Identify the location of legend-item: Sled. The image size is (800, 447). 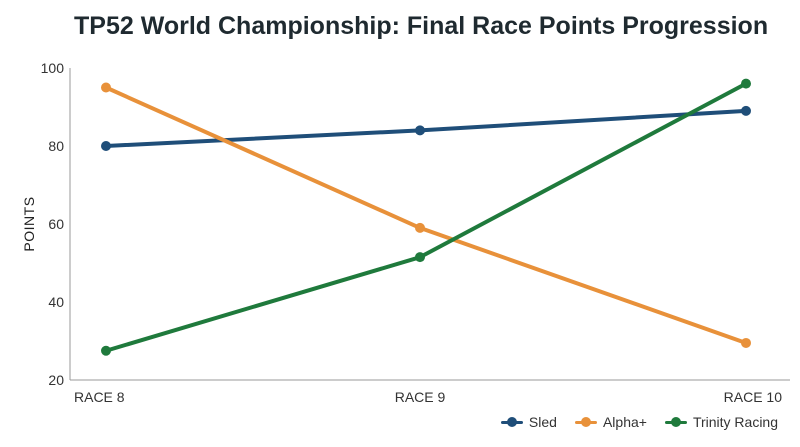
(528, 422).